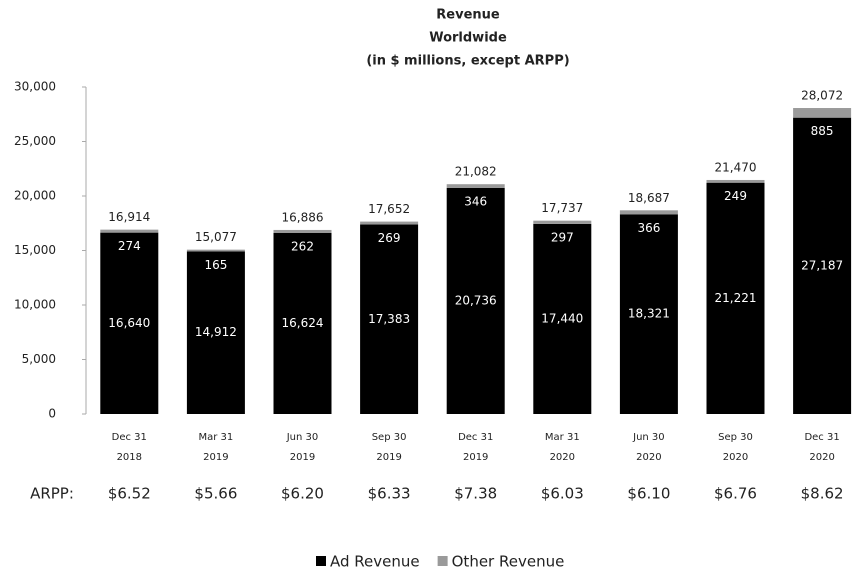 The height and width of the screenshot is (574, 860). I want to click on segment-label: 20,736, so click(476, 300).